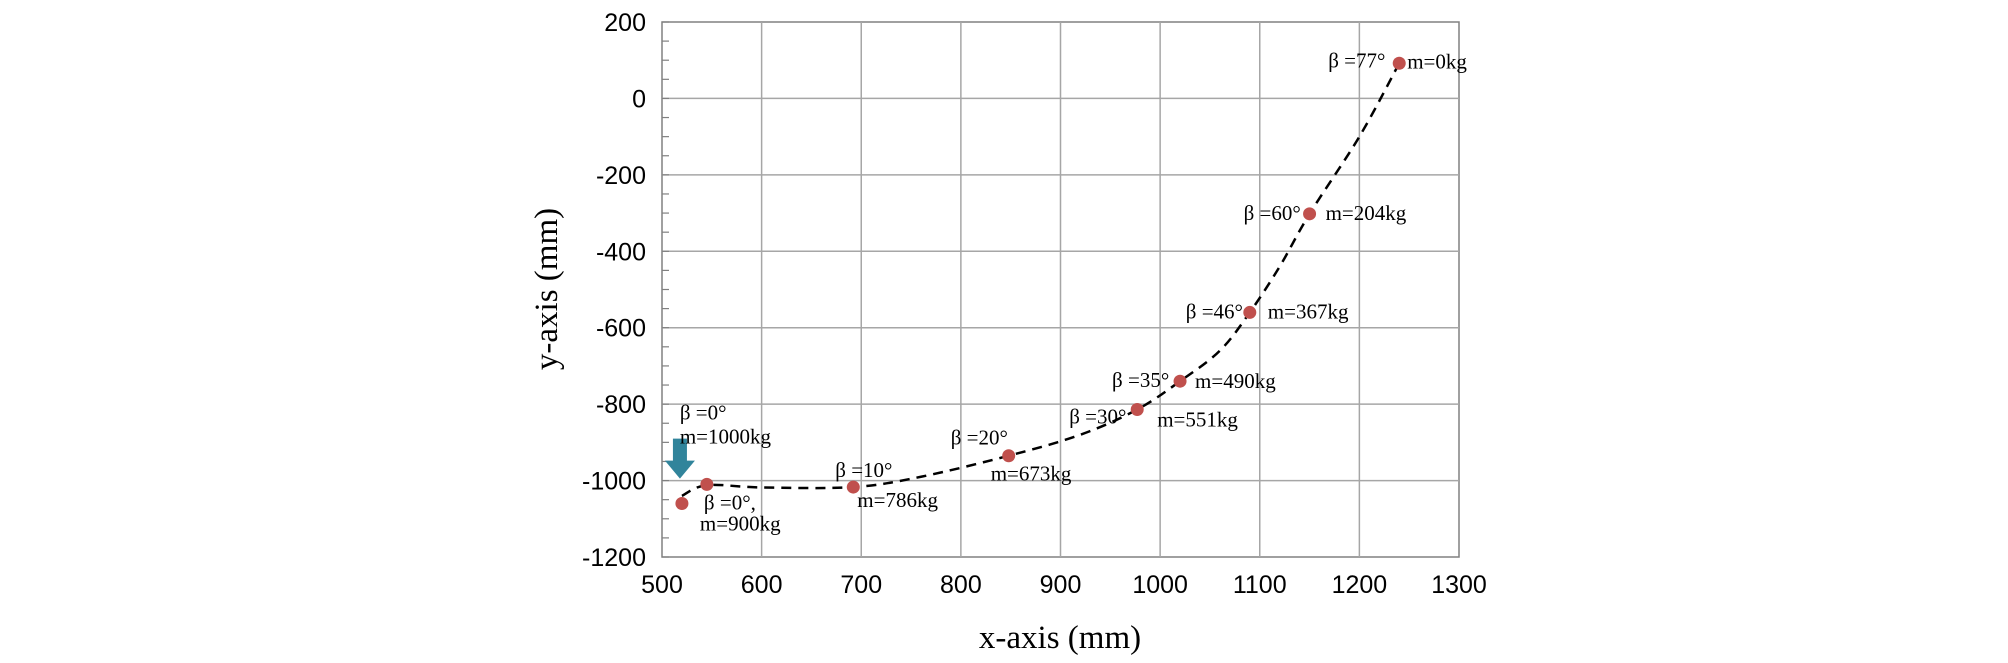 The image size is (2008, 663). Describe the element at coordinates (897, 500) in the screenshot. I see `point-label: m=786kg` at that location.